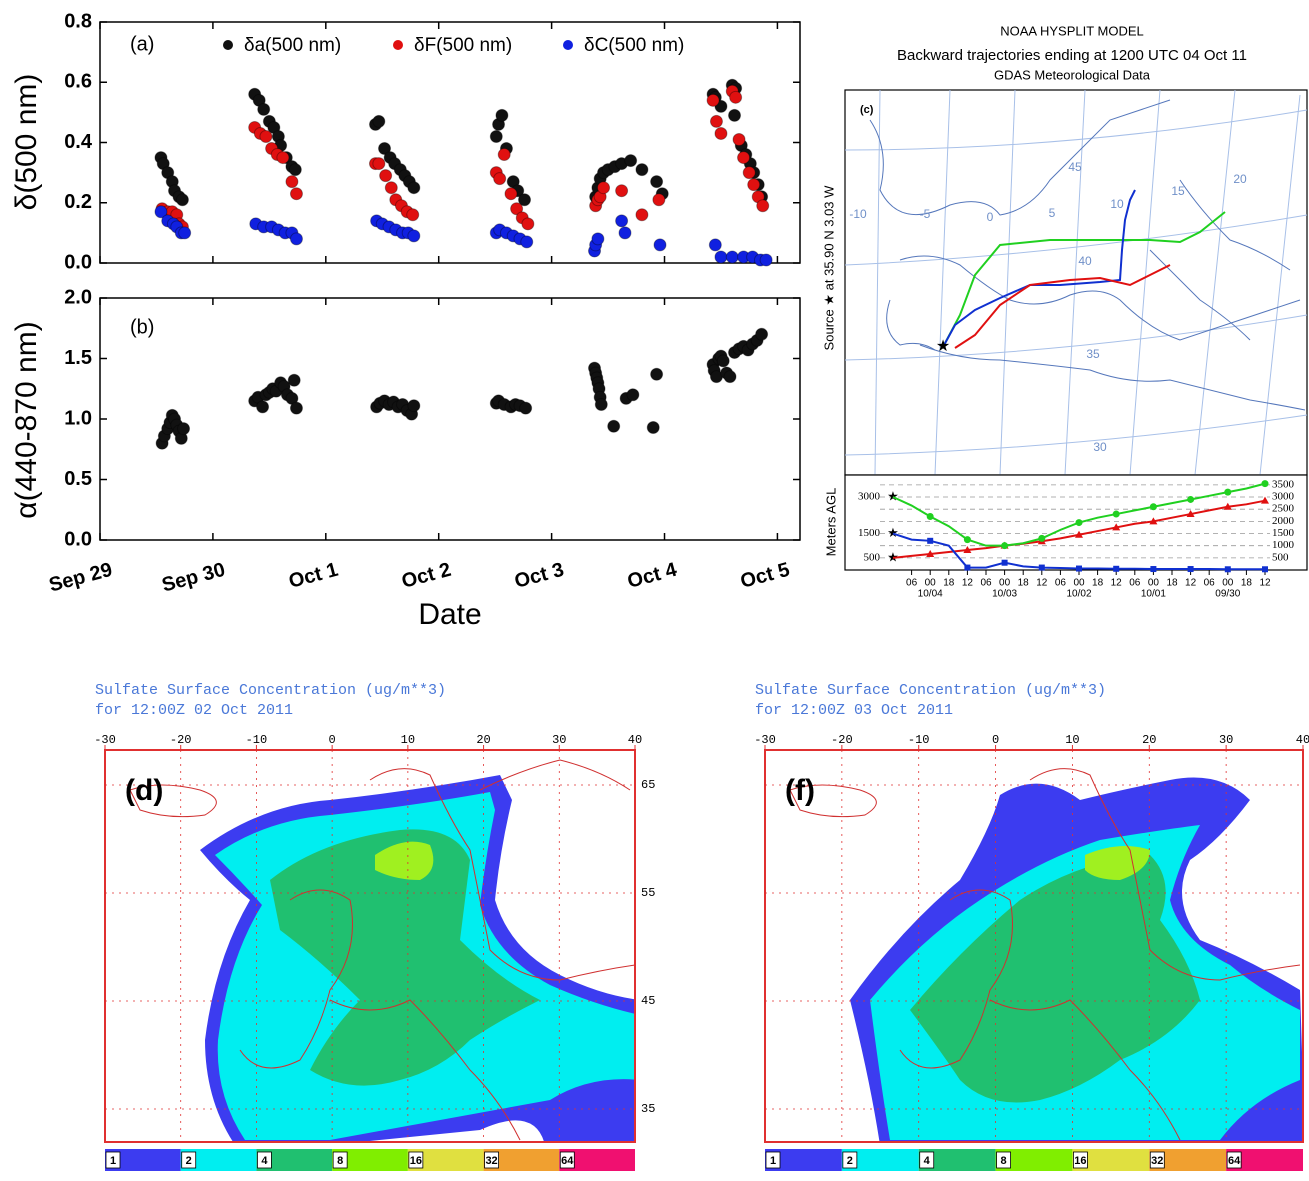 The image size is (1309, 1181). Describe the element at coordinates (648, 893) in the screenshot. I see `lat-label: 55` at that location.